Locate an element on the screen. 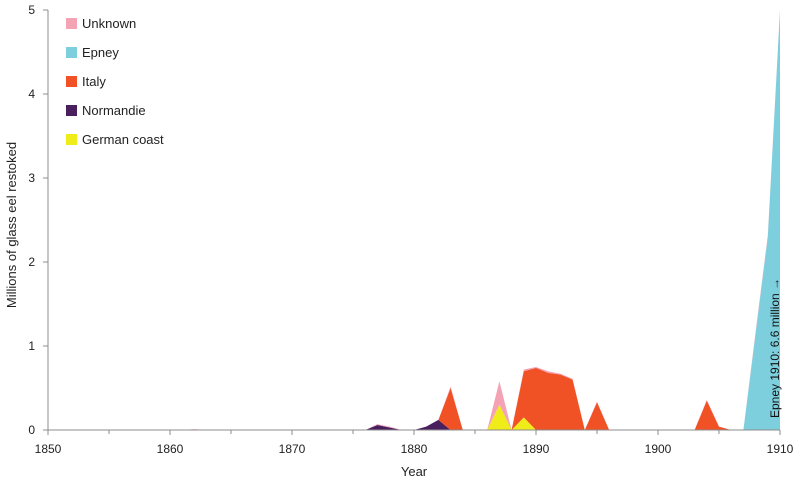 This screenshot has width=800, height=484. y-tick-label: 0 is located at coordinates (31, 430).